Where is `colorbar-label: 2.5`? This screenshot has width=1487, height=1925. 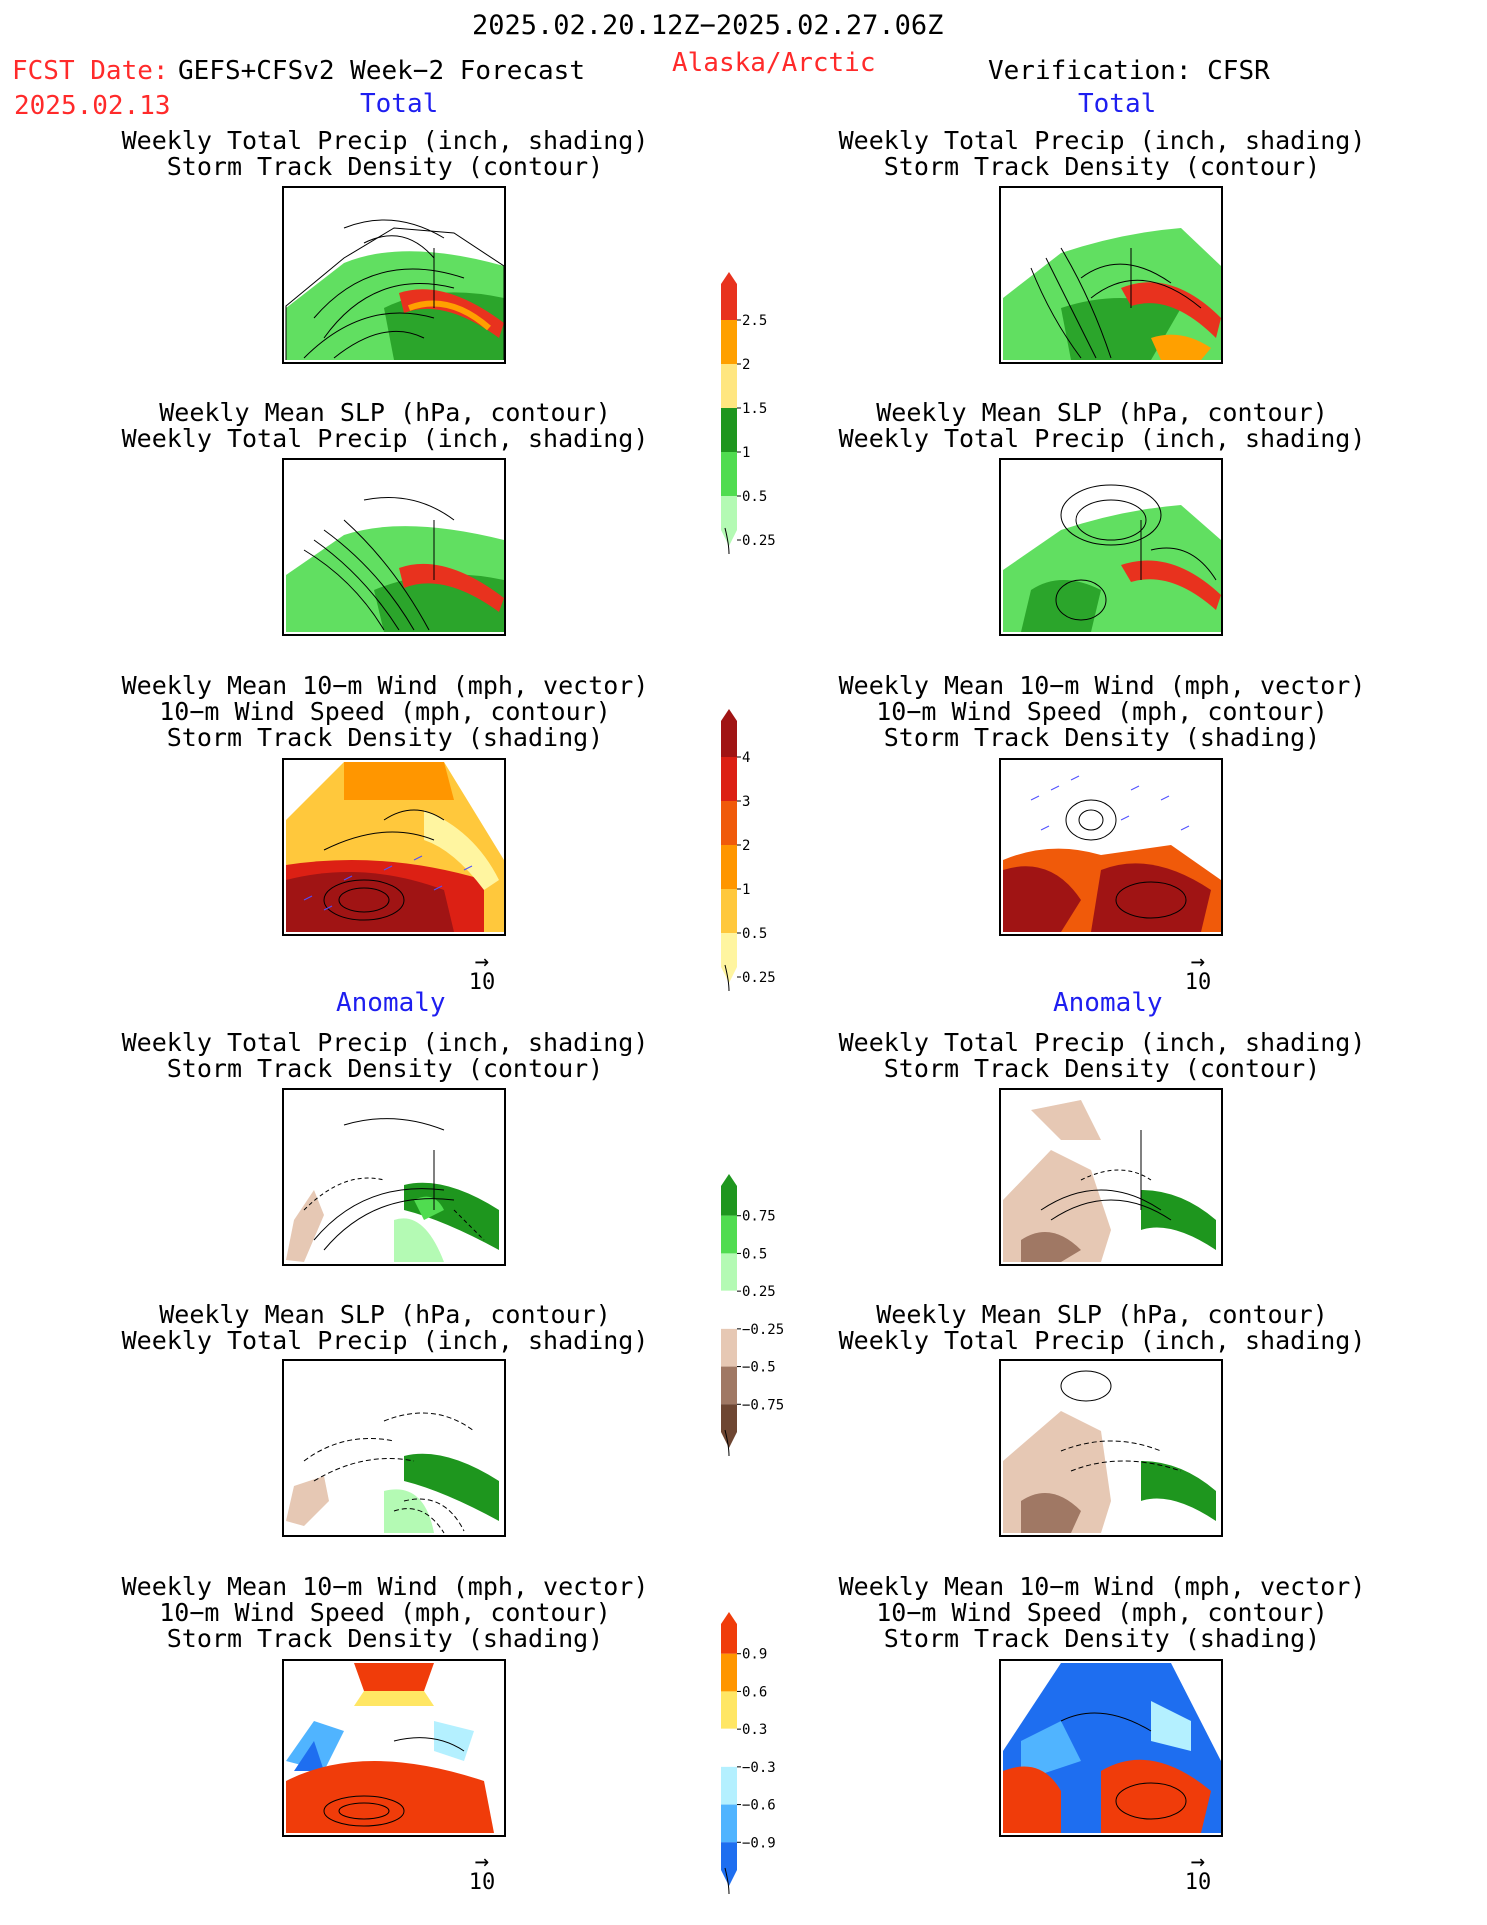 colorbar-label: 2.5 is located at coordinates (754, 321).